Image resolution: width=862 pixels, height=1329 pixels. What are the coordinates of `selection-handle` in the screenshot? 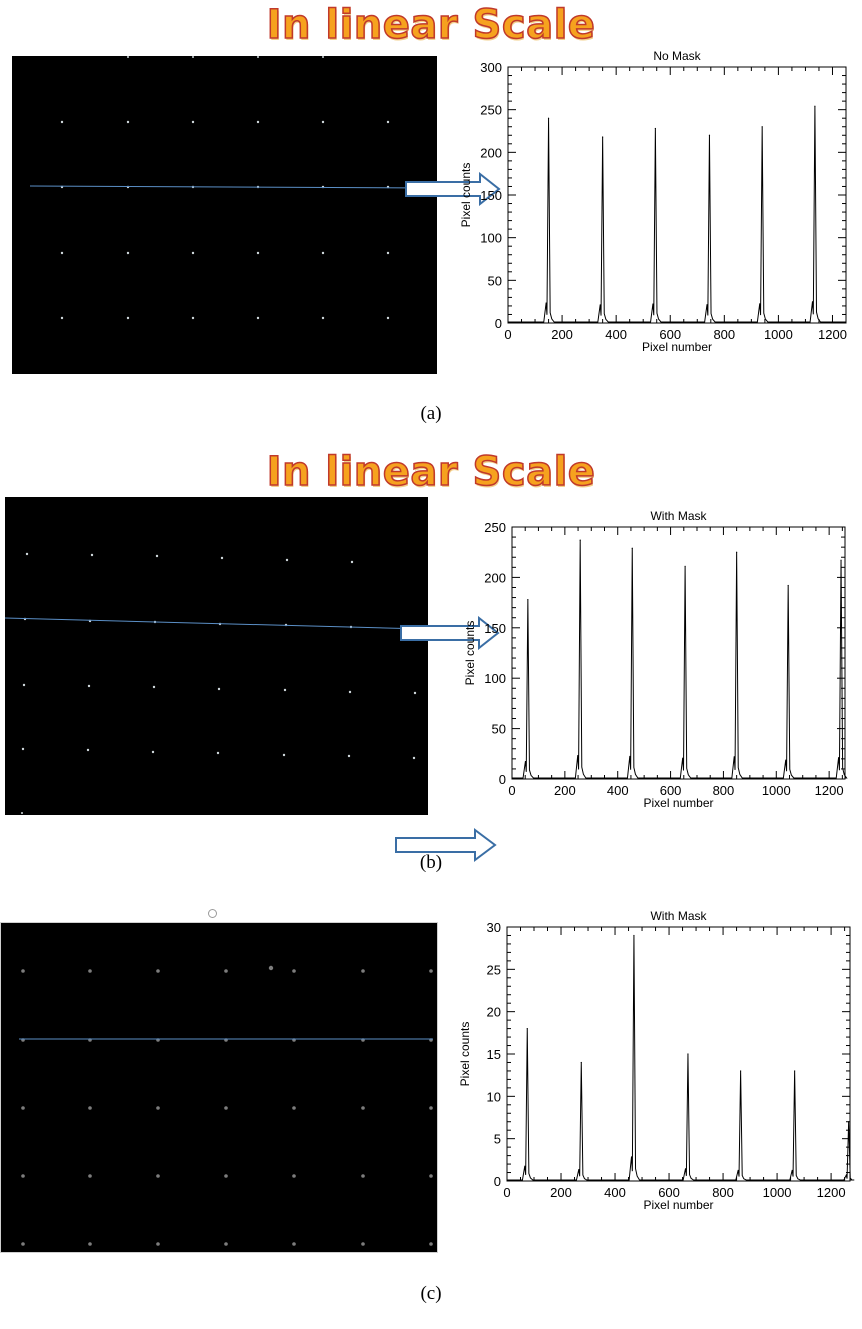 It's located at (212, 913).